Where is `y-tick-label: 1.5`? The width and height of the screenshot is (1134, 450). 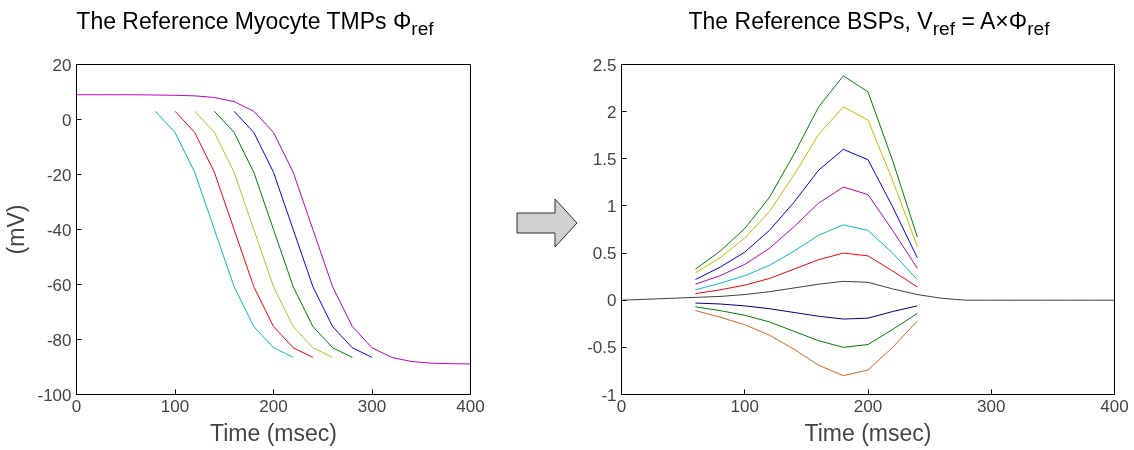 y-tick-label: 1.5 is located at coordinates (604, 159).